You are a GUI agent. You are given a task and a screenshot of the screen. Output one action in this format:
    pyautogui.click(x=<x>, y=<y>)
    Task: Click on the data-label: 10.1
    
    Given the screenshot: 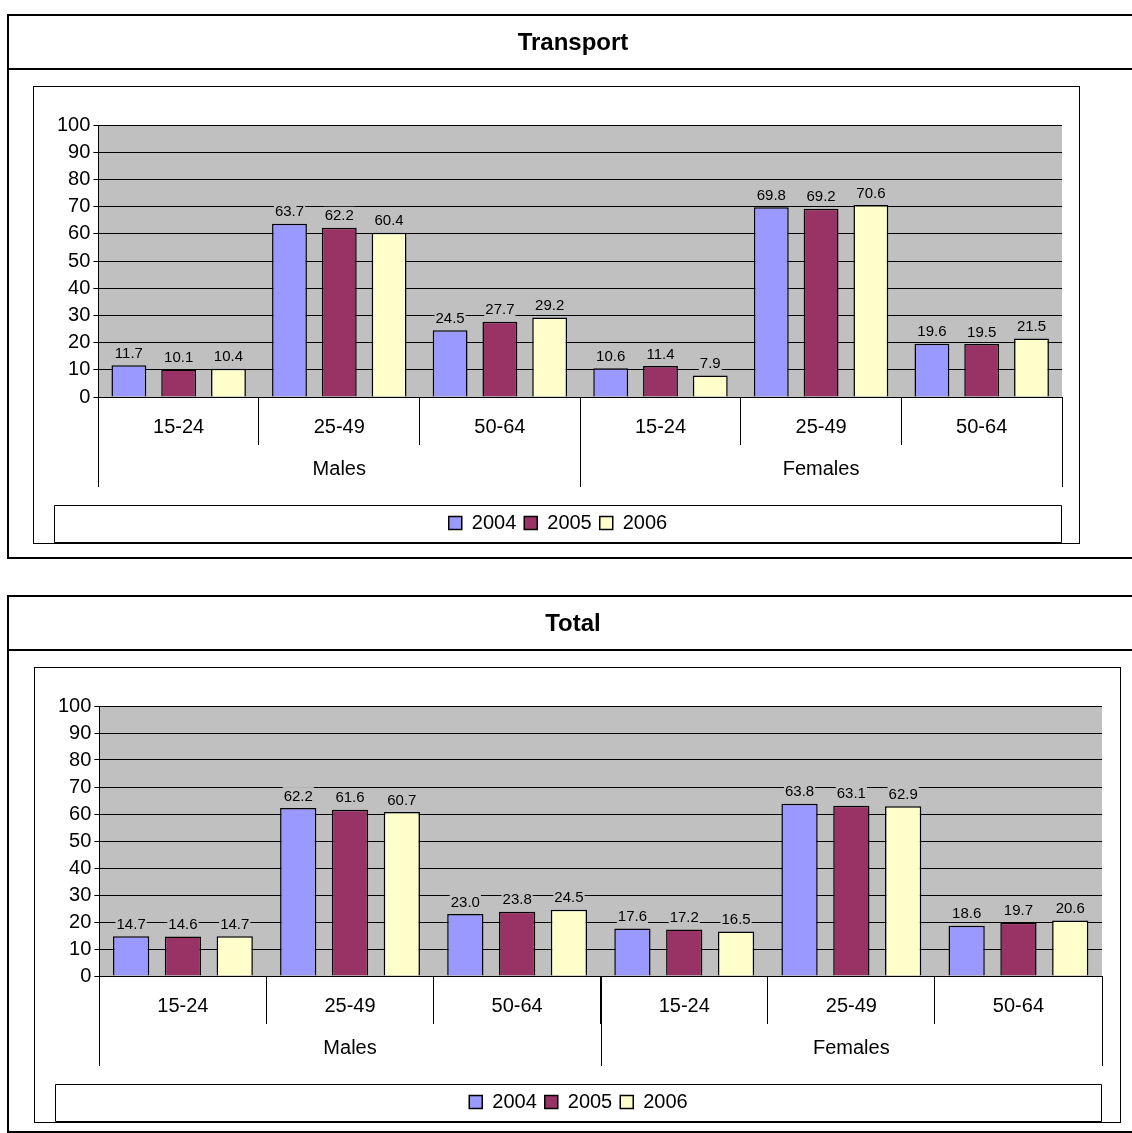 What is the action you would take?
    pyautogui.click(x=179, y=357)
    